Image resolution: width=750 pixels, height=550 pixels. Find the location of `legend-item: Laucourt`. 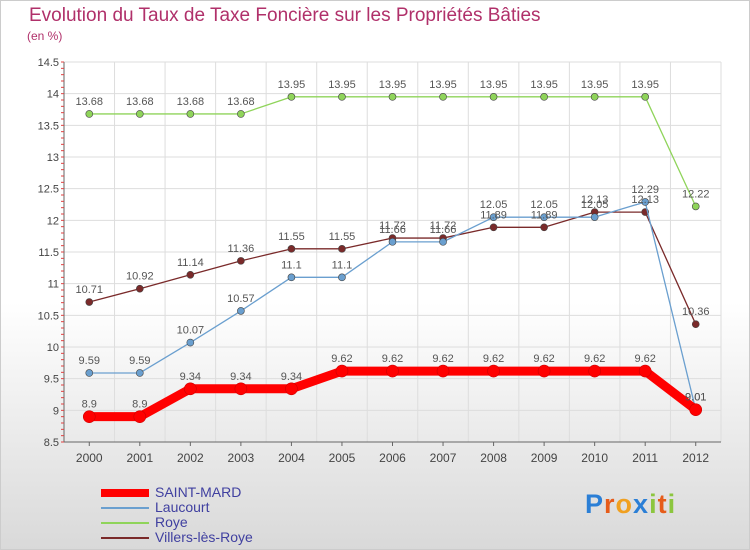

legend-item: Laucourt is located at coordinates (226, 507).